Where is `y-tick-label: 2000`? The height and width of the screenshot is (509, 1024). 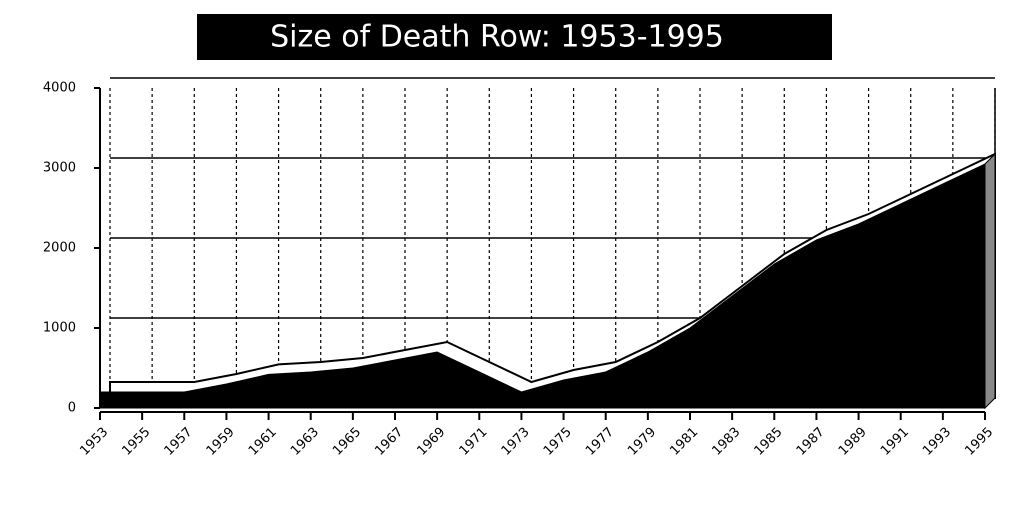
y-tick-label: 2000 is located at coordinates (59, 248).